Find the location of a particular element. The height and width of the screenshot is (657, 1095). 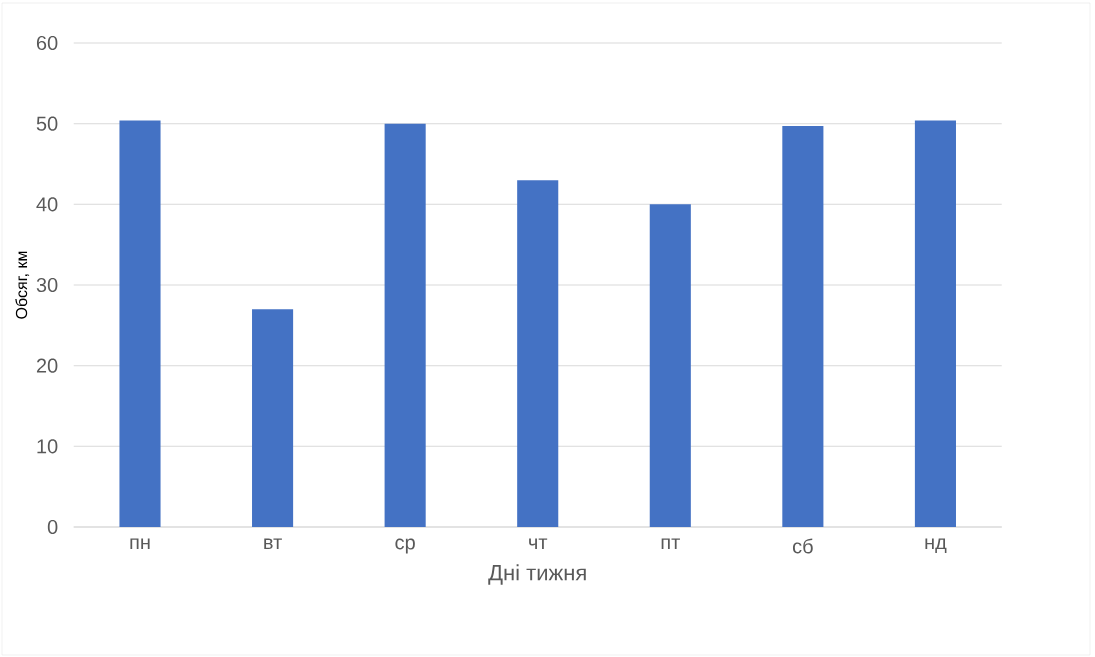

x-tick-label: чт is located at coordinates (538, 544).